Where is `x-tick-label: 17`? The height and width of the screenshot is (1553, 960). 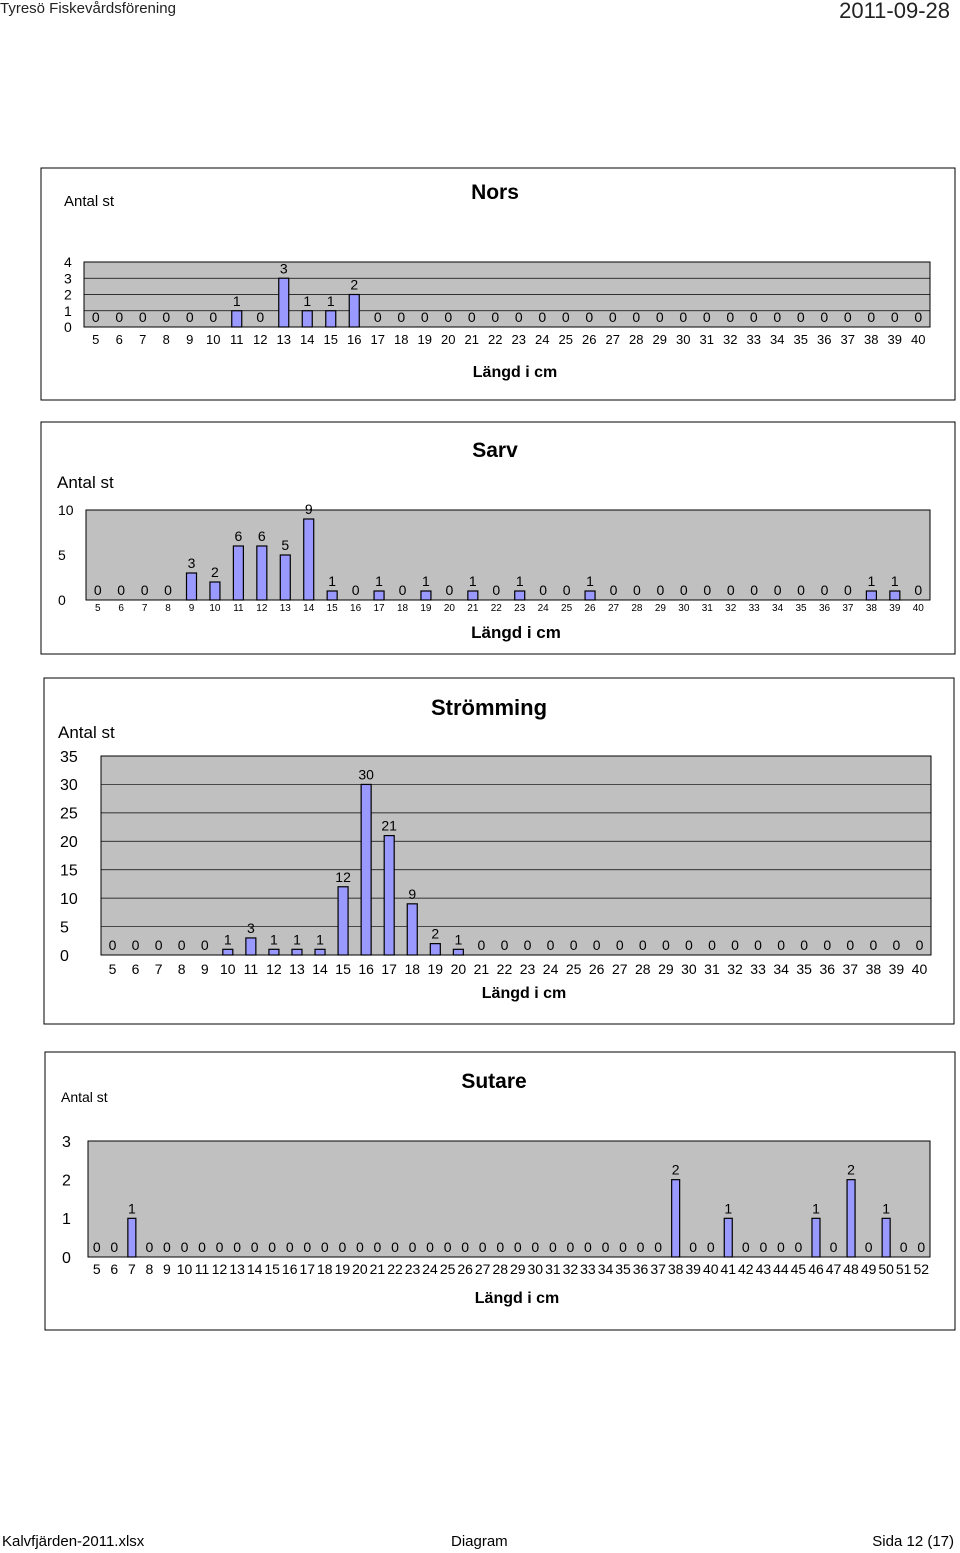
x-tick-label: 17 is located at coordinates (389, 969).